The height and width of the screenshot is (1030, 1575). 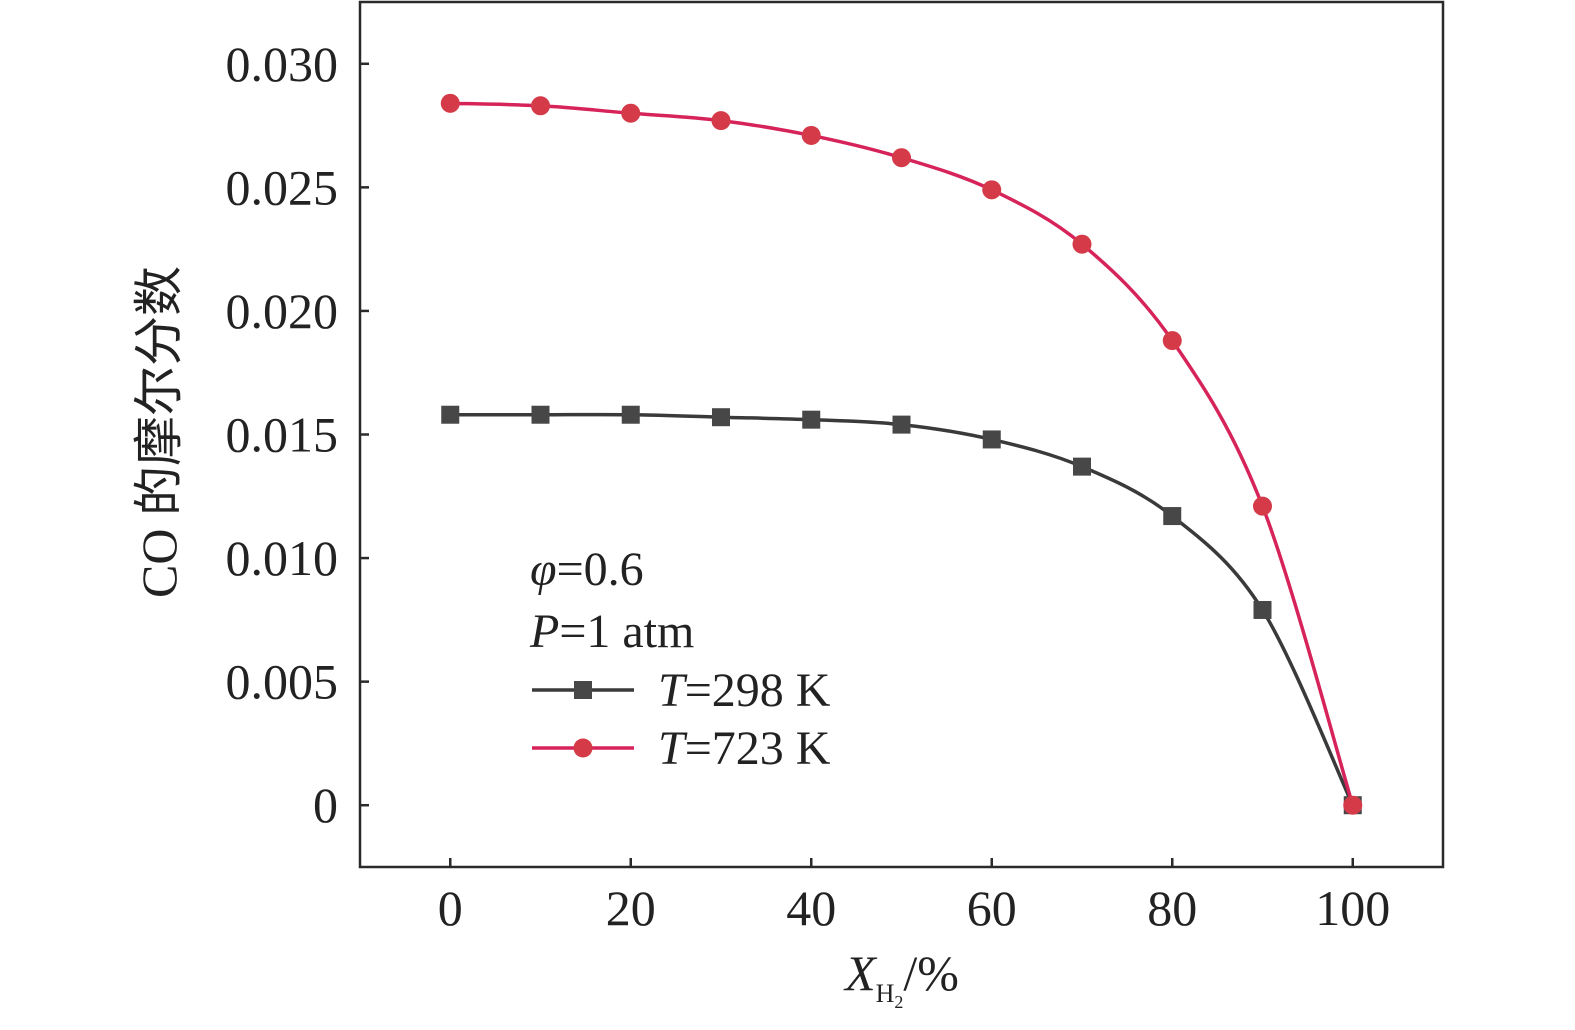 What do you see at coordinates (744, 690) in the screenshot?
I see `legend-label: T=298 K` at bounding box center [744, 690].